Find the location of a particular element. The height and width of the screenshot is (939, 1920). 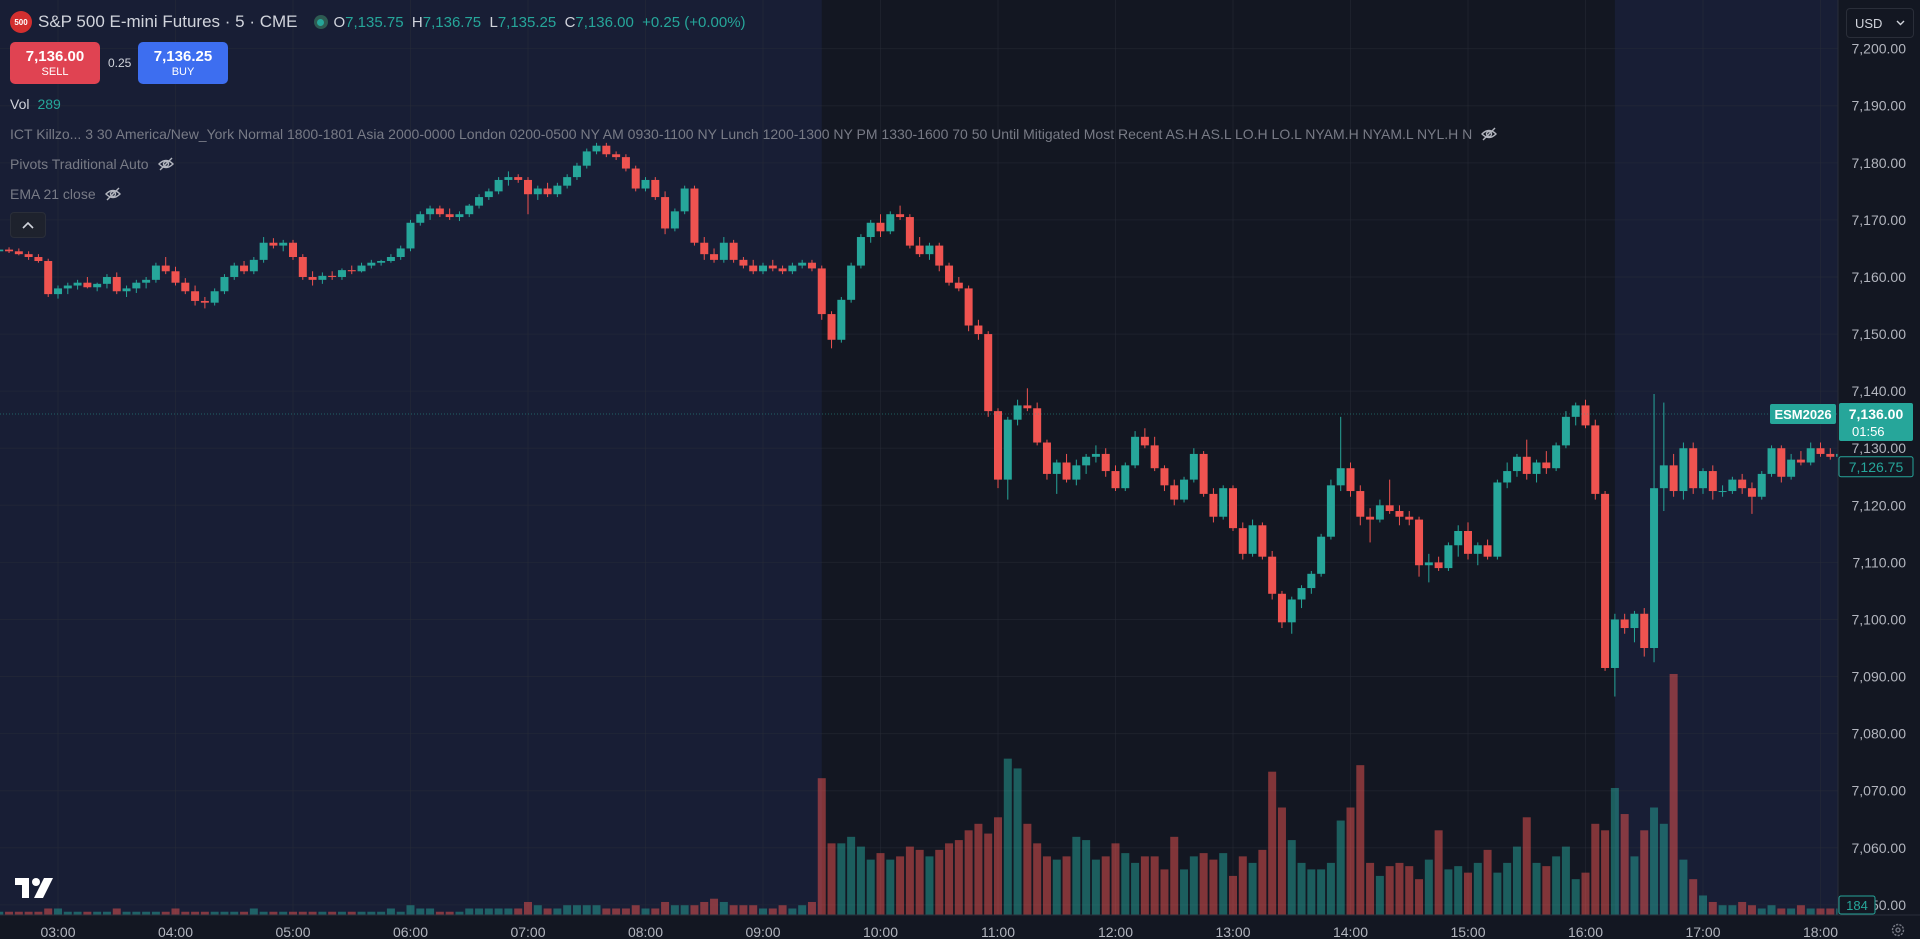

market-status-icon is located at coordinates (320, 22).